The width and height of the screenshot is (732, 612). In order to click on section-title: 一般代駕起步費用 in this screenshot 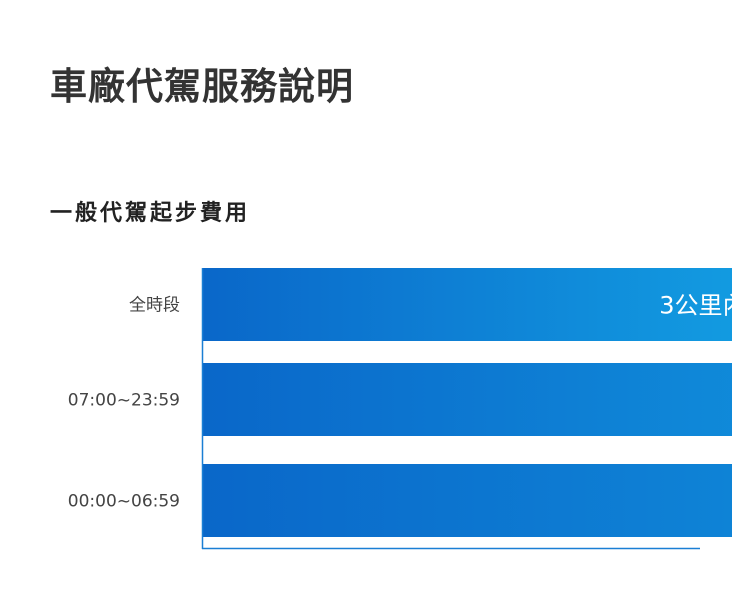, I will do `click(150, 213)`.